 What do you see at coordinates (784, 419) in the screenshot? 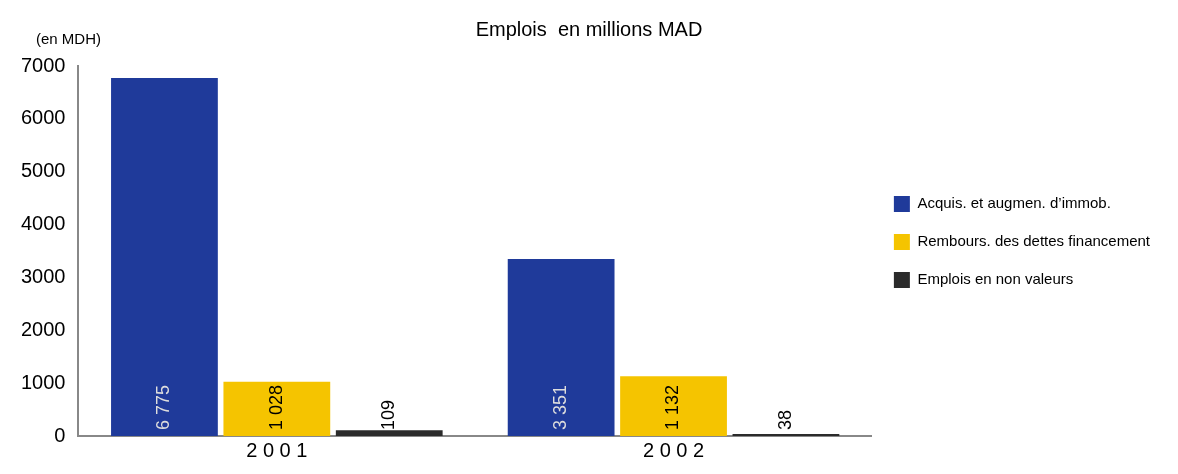
I see `data-label: 38` at bounding box center [784, 419].